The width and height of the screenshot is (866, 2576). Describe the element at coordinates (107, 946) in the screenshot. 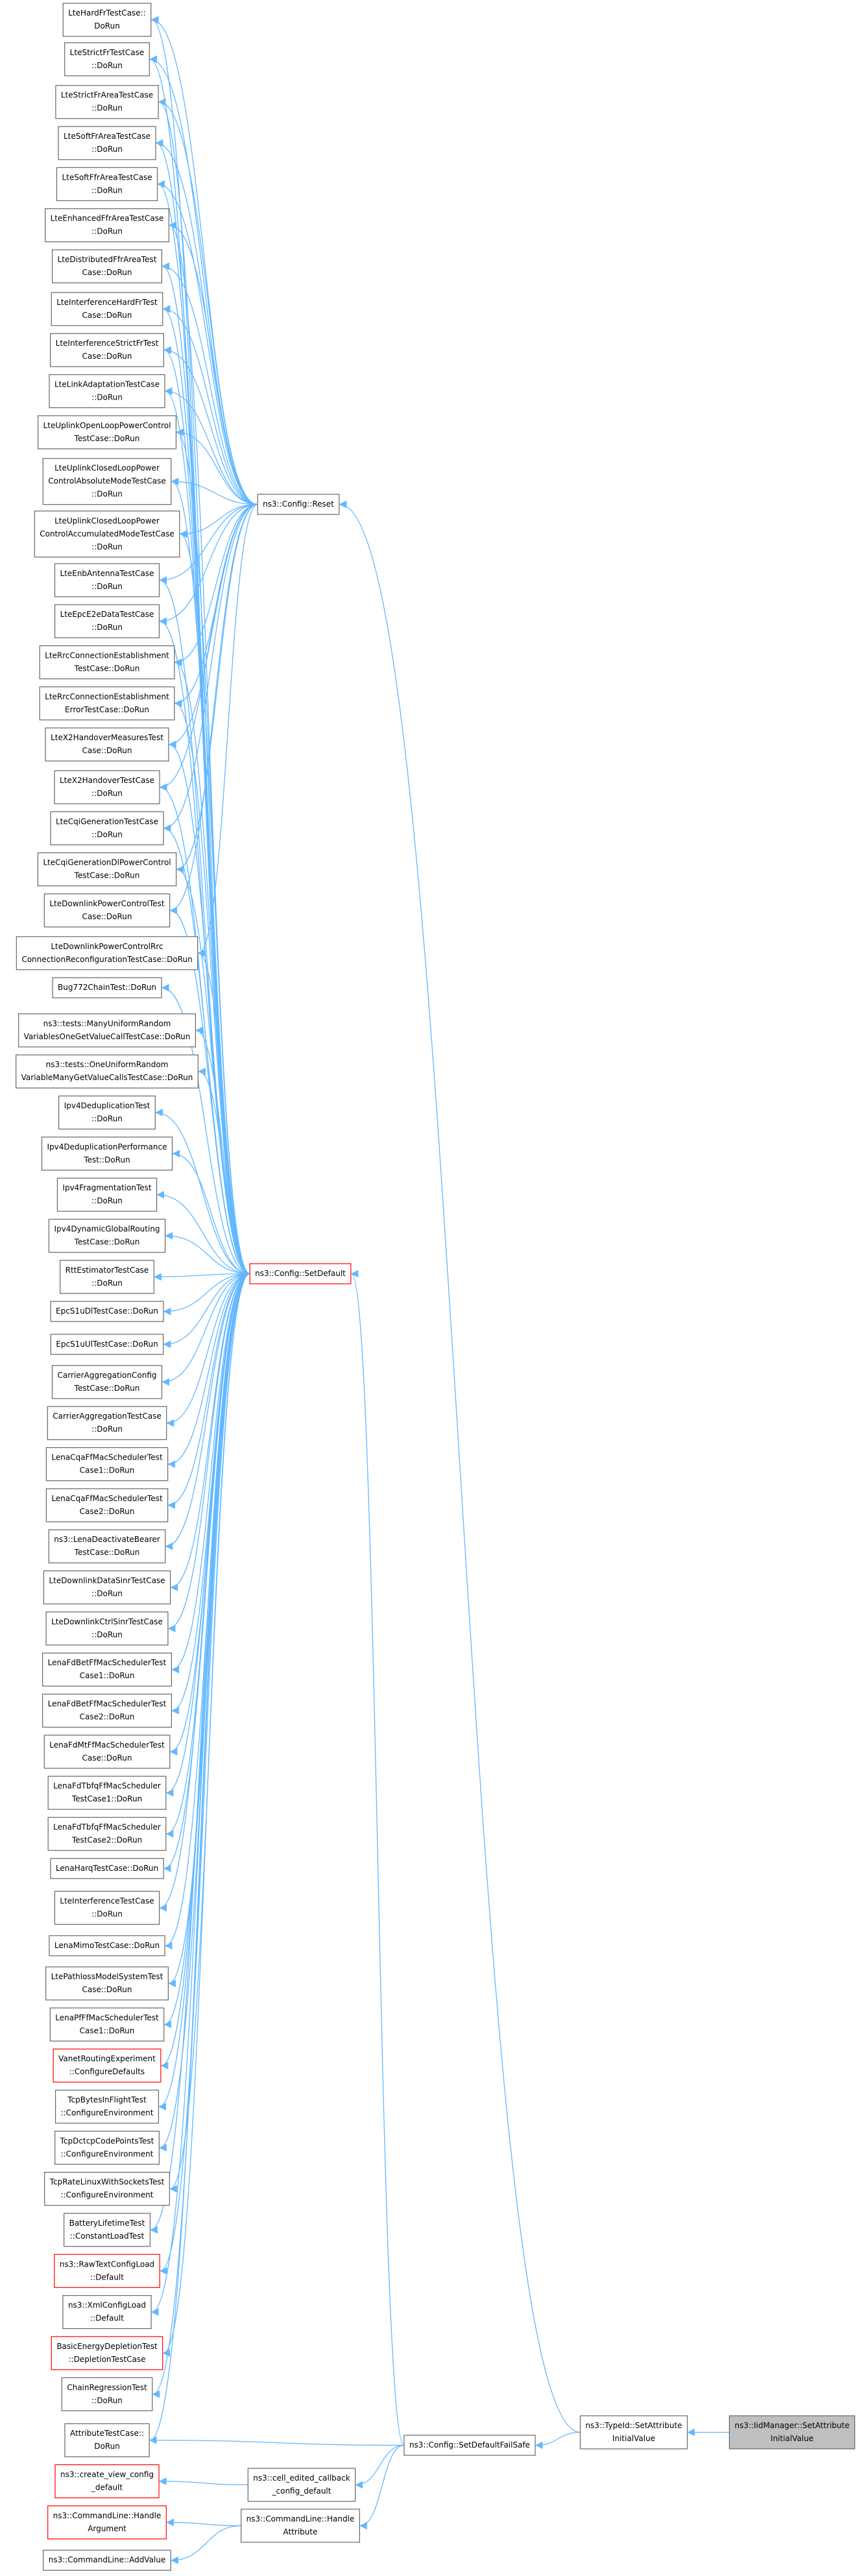

I see `node-label: LteDownlinkPowerControlRrc` at that location.